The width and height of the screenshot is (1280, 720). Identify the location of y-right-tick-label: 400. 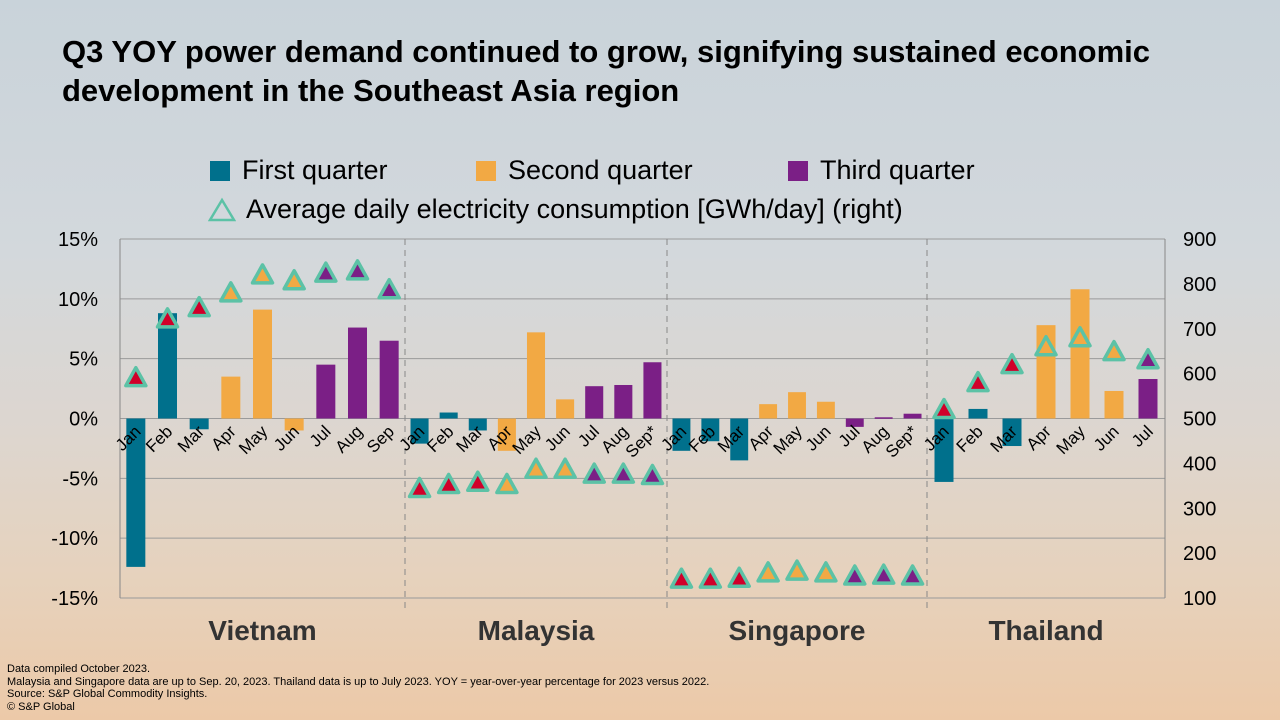
(1199, 464).